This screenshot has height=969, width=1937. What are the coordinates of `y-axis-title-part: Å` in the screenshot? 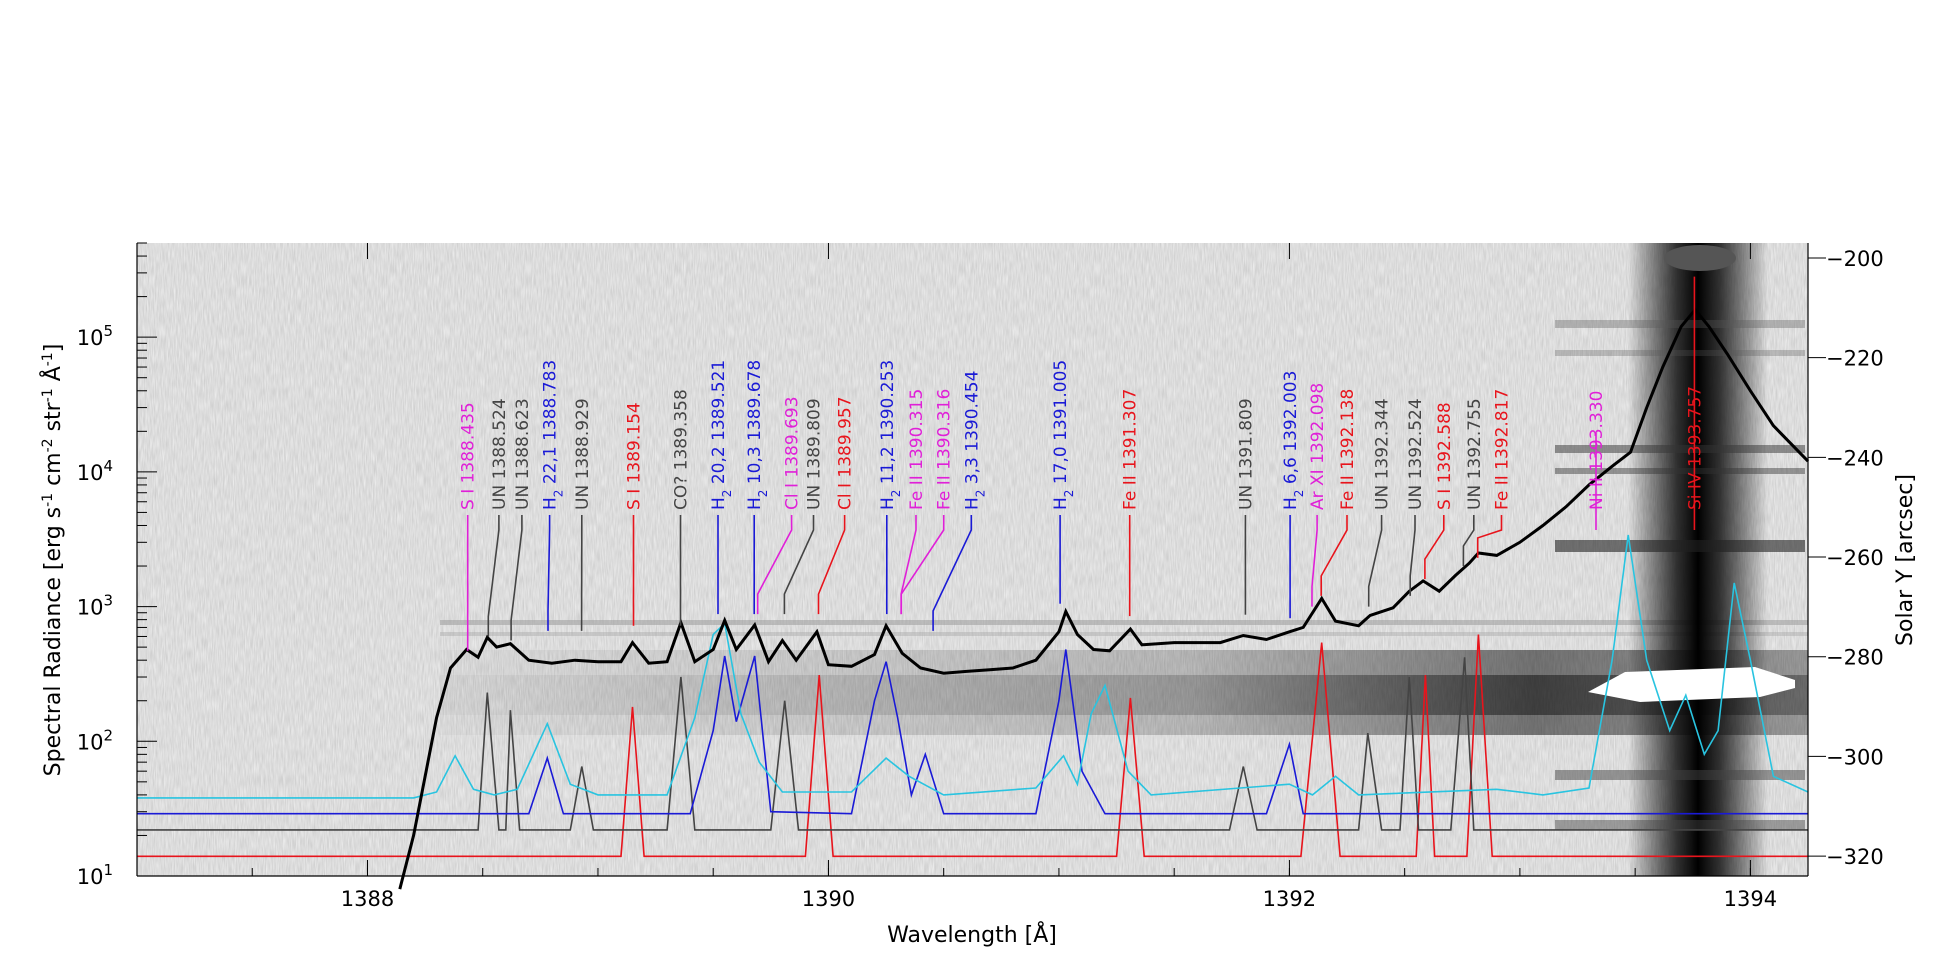 It's located at (52, 377).